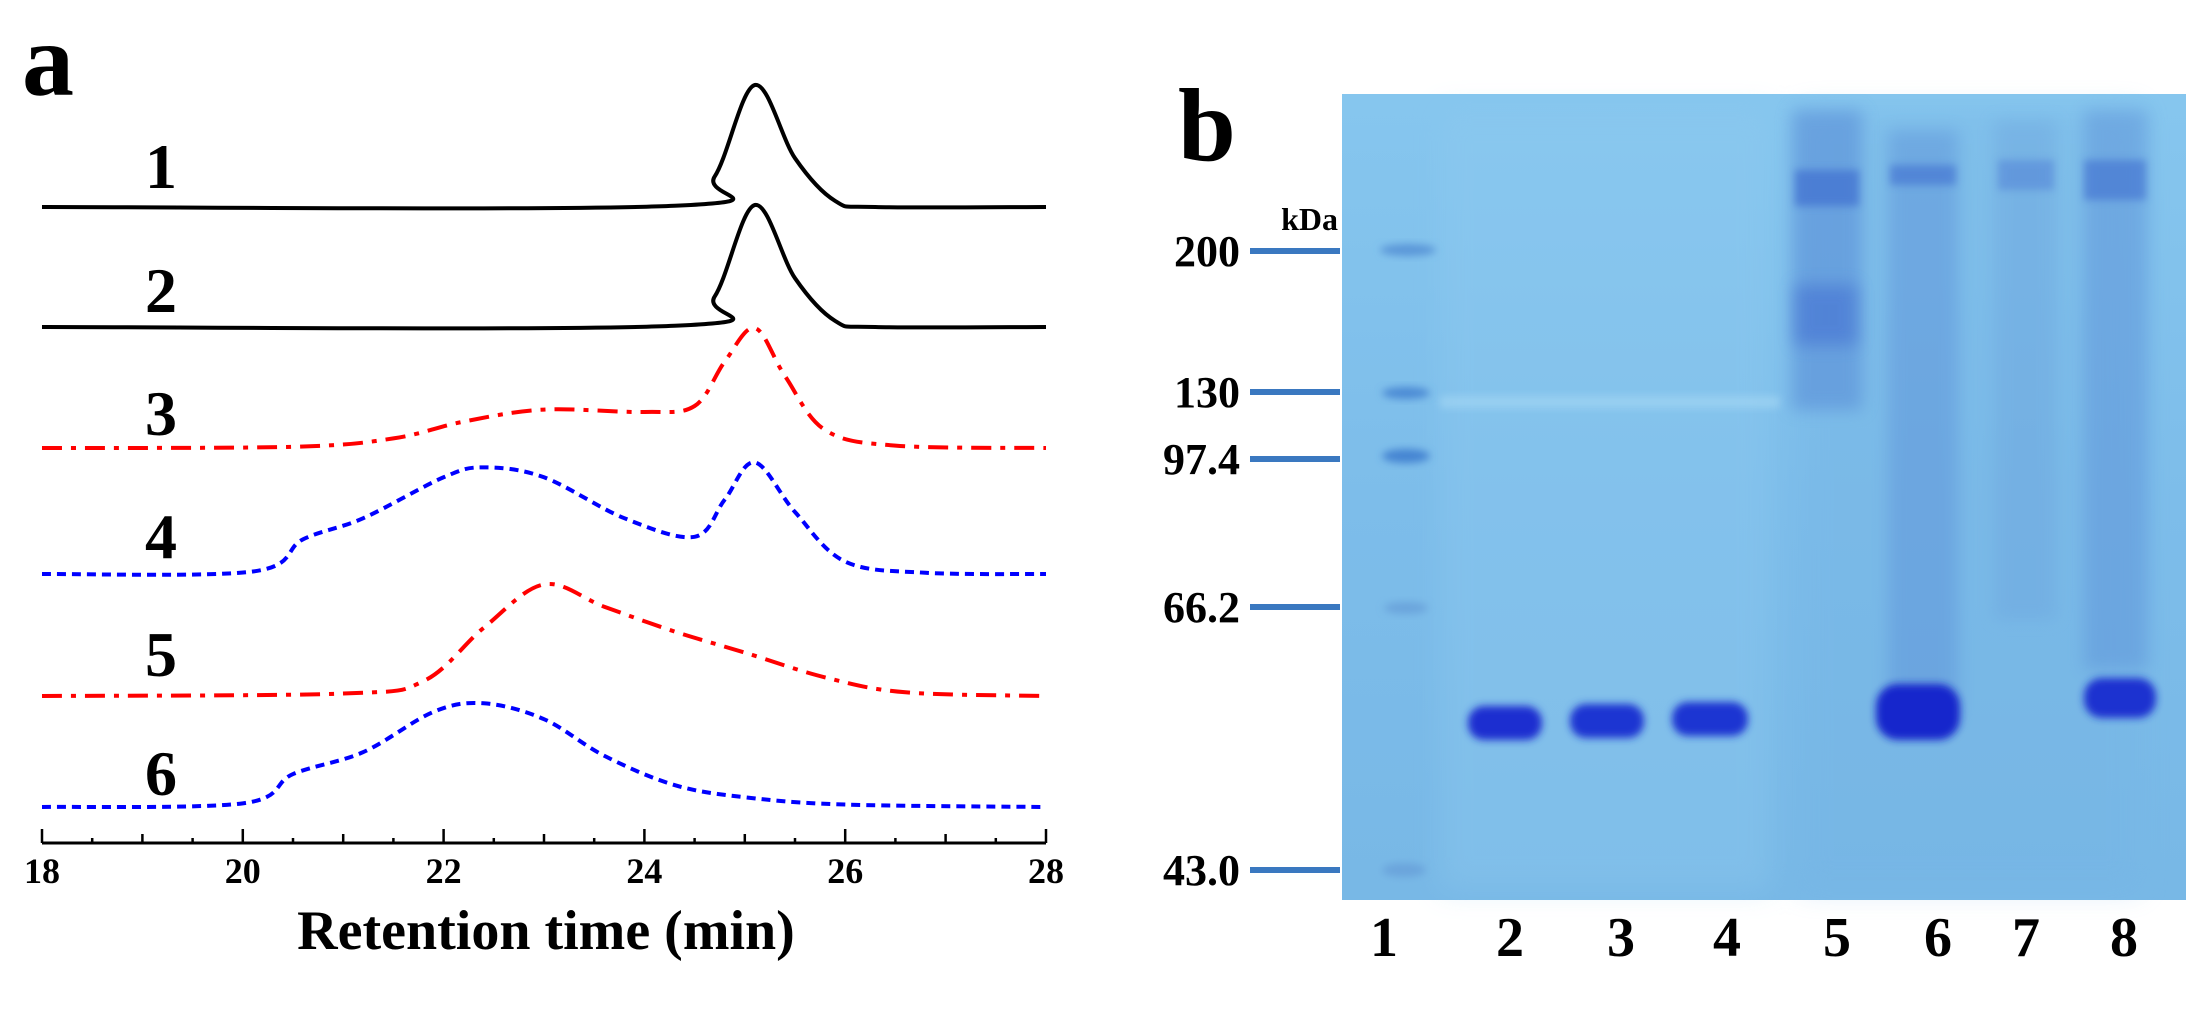 The width and height of the screenshot is (2204, 1019). Describe the element at coordinates (1309, 219) in the screenshot. I see `unit-label: kDa` at that location.